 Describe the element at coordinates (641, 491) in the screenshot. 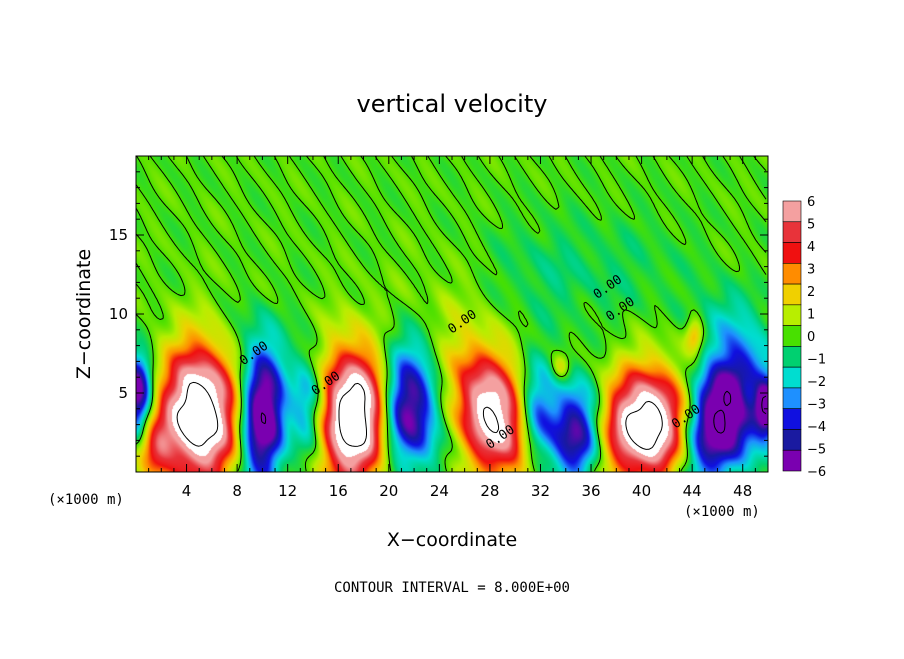

I see `x-tick-label: 40` at that location.